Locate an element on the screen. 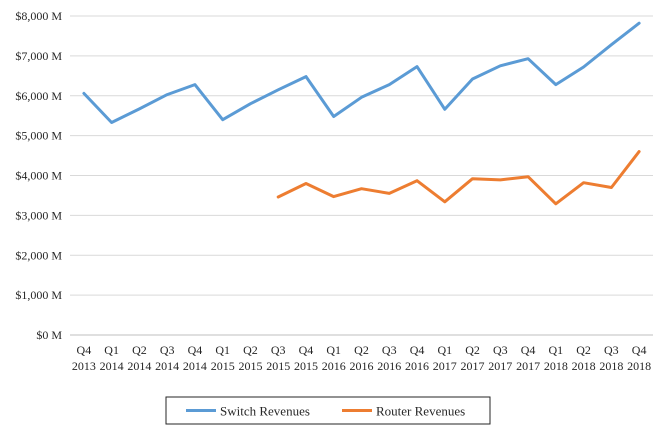 The image size is (663, 430). legend: Switch Revenues Router Revenues is located at coordinates (328, 410).